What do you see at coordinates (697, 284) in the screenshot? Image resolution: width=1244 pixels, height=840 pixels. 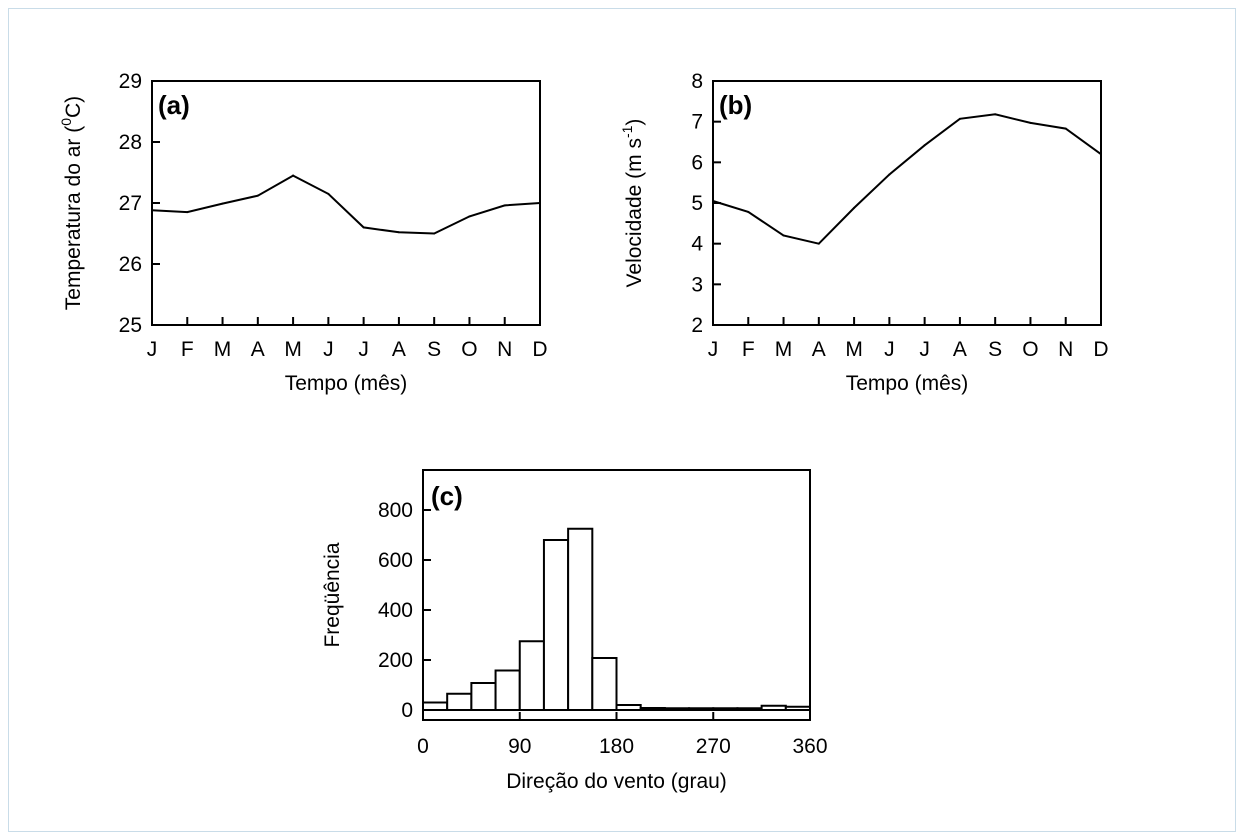 I see `y-tick-label: 3` at bounding box center [697, 284].